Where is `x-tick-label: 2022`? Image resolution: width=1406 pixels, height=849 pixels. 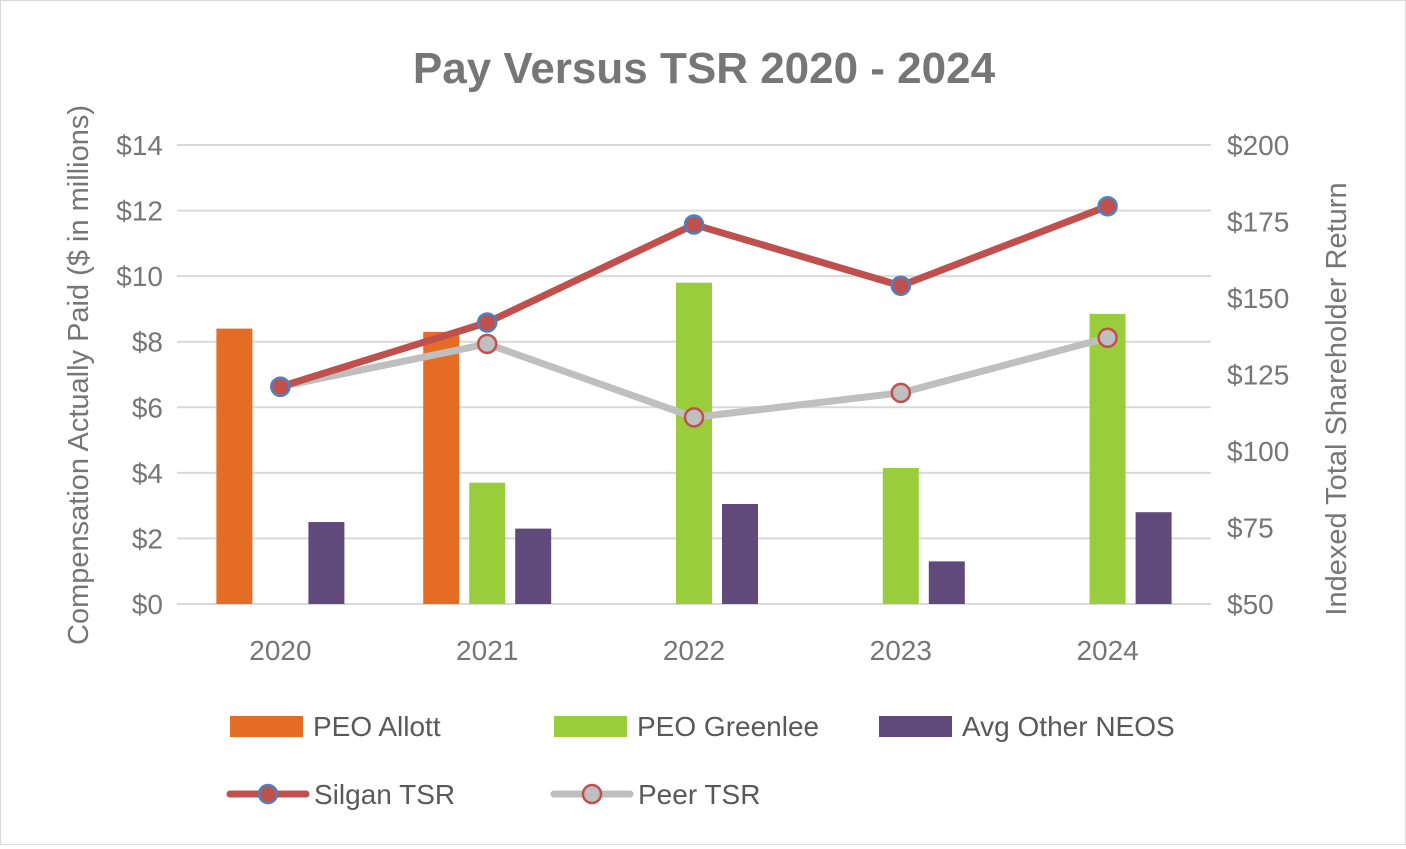
x-tick-label: 2022 is located at coordinates (694, 650).